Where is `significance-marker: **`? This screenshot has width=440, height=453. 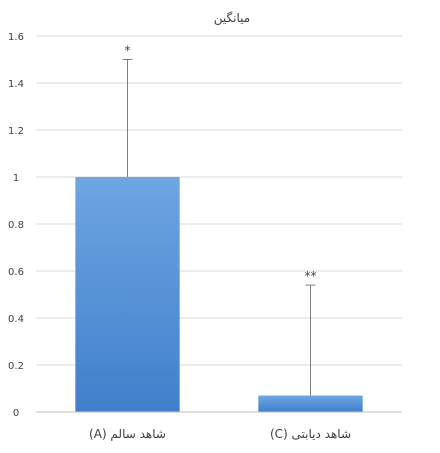
significance-marker: ** is located at coordinates (311, 276).